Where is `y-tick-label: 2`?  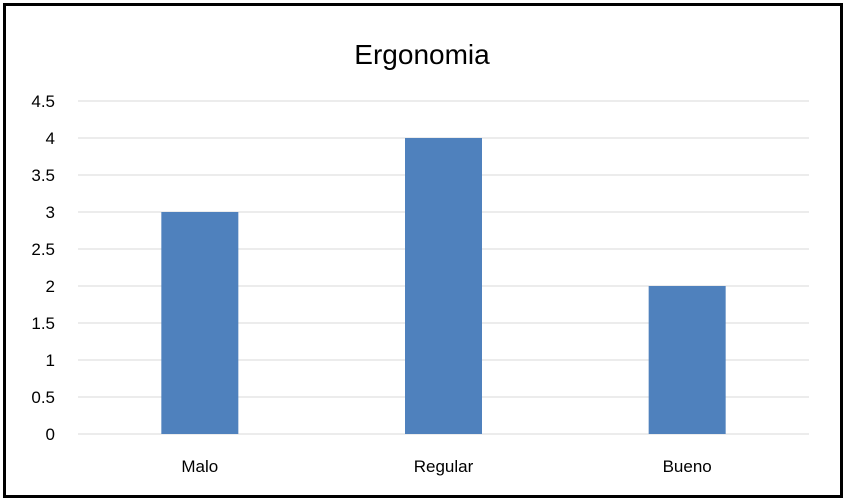 y-tick-label: 2 is located at coordinates (50, 286).